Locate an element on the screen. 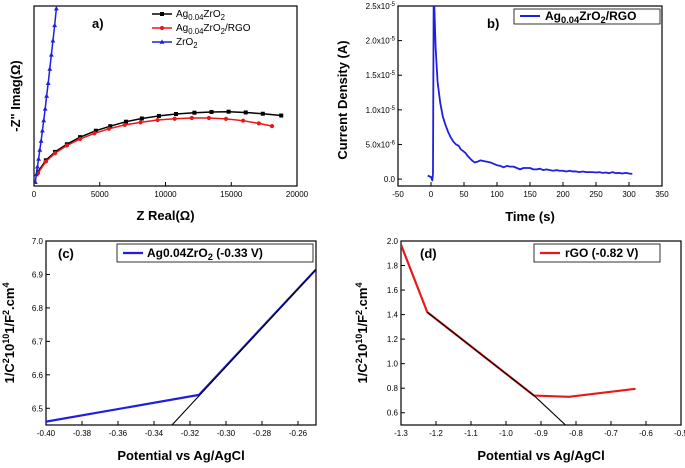 The width and height of the screenshot is (685, 468). x-tick-label-b: 300 is located at coordinates (629, 194).